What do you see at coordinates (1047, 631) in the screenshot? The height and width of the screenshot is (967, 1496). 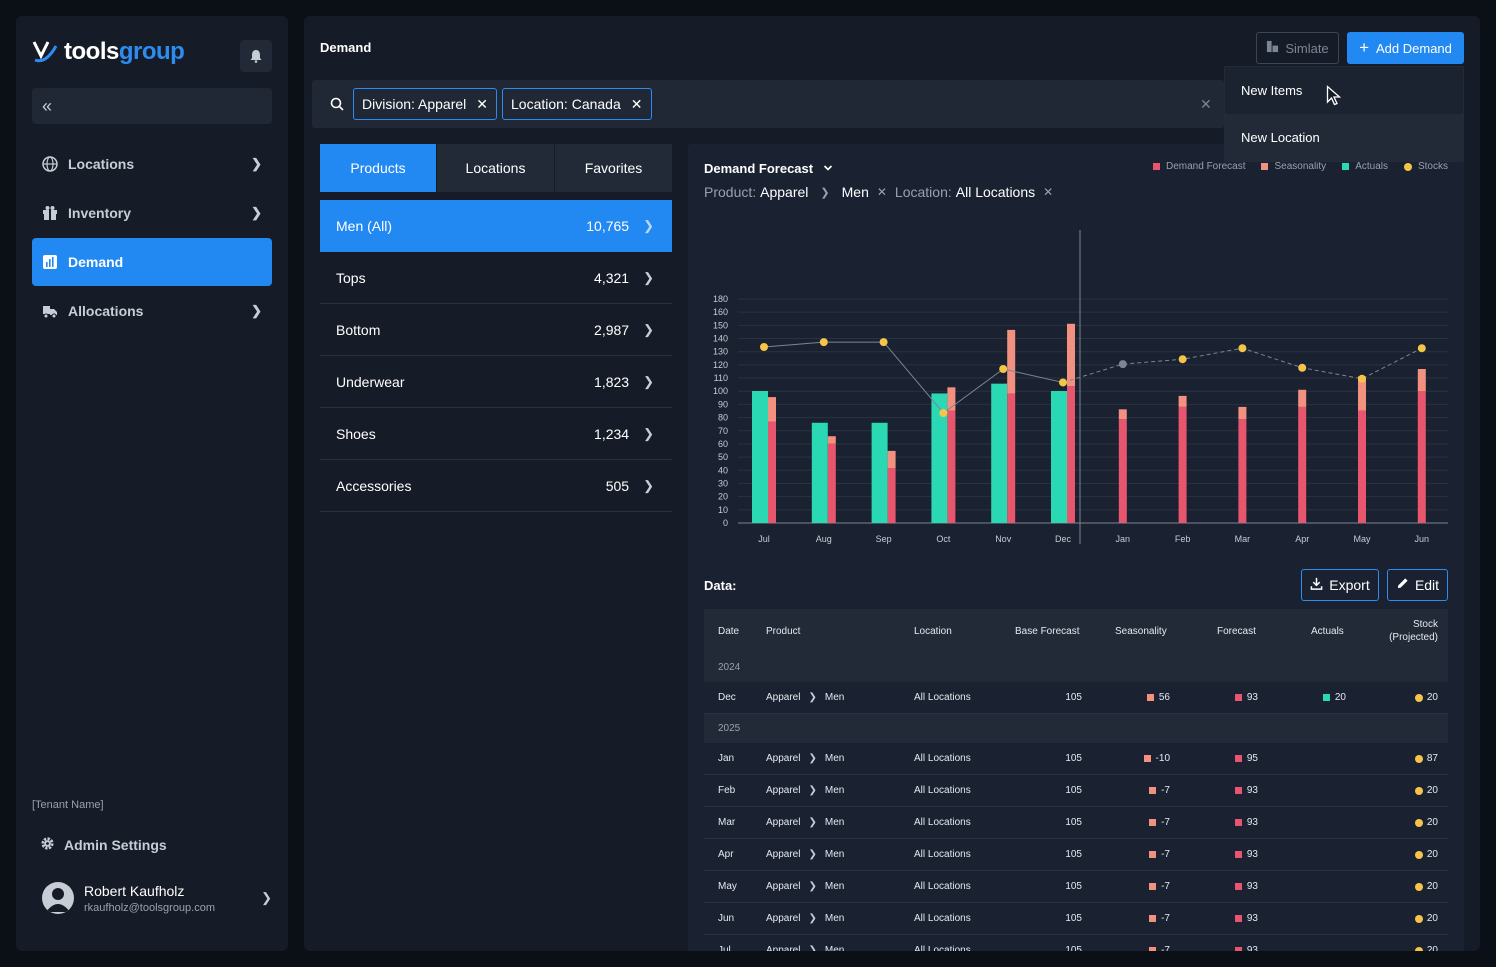 I see `col-base-forecast: Base Forecast` at bounding box center [1047, 631].